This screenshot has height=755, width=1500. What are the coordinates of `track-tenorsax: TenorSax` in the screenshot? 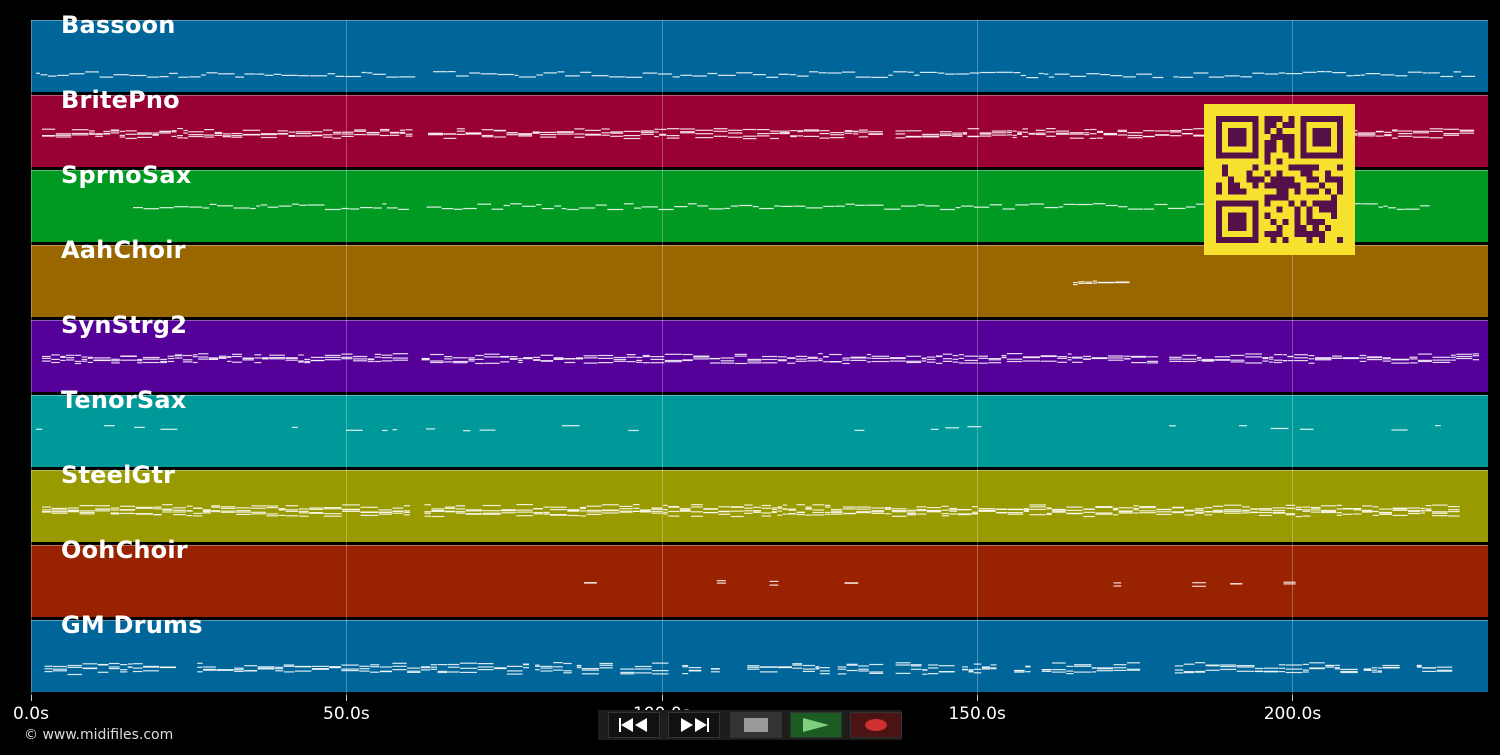 It's located at (759, 426).